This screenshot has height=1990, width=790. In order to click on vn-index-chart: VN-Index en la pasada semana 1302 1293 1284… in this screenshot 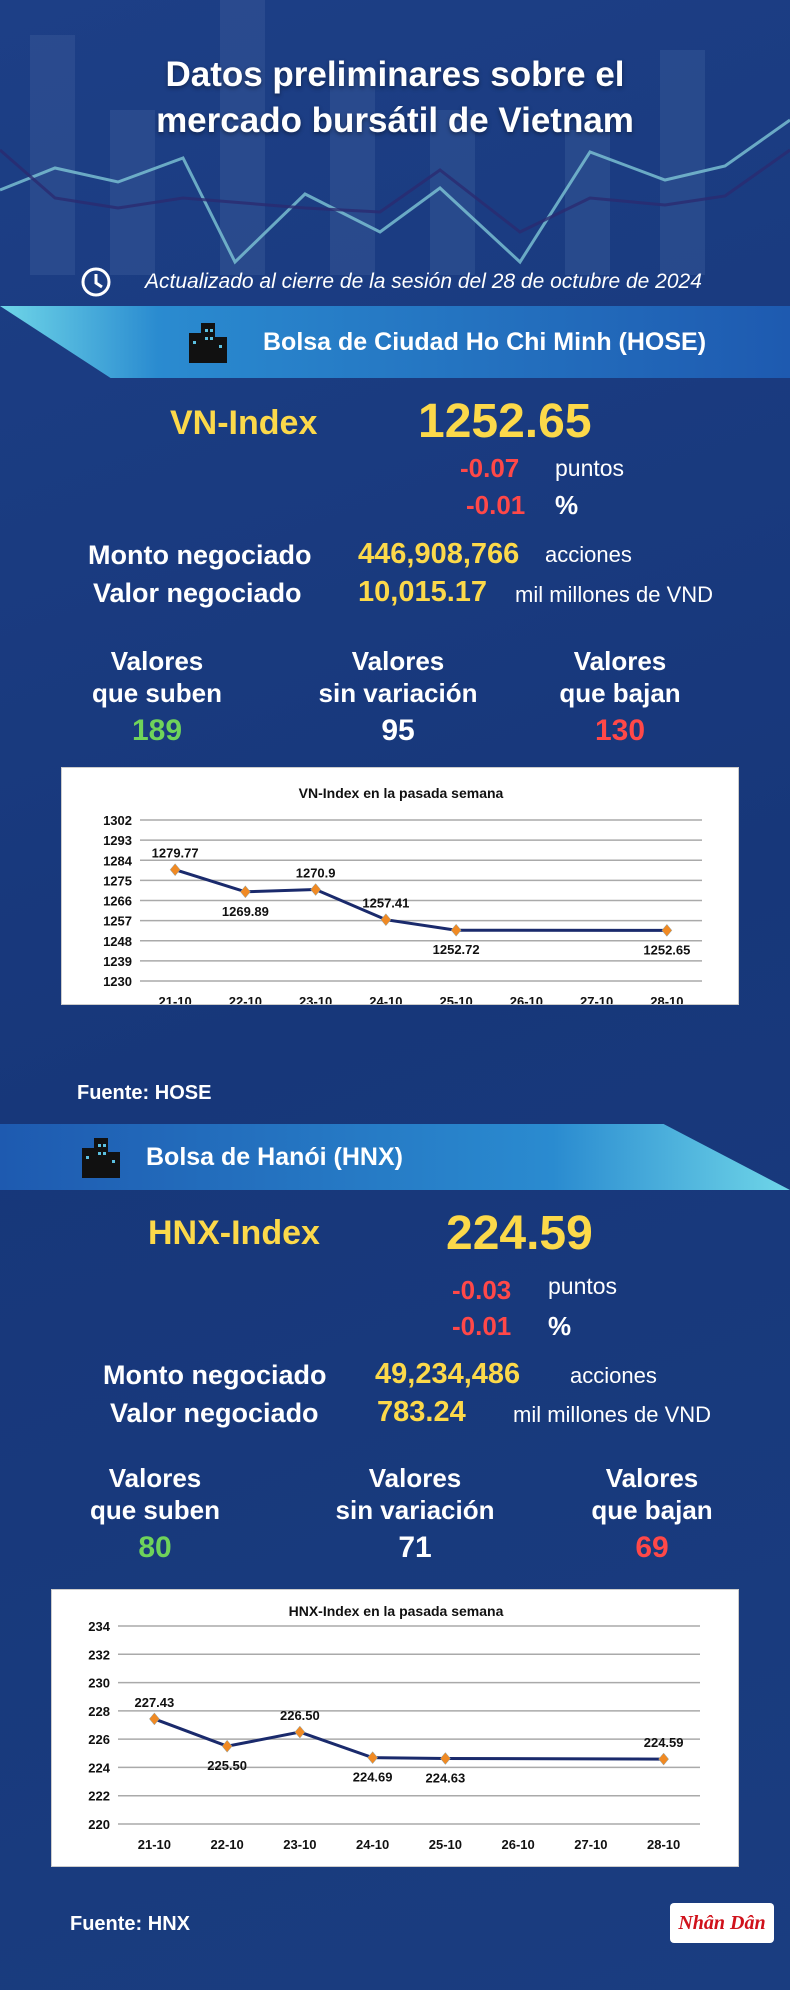, I will do `click(400, 886)`.